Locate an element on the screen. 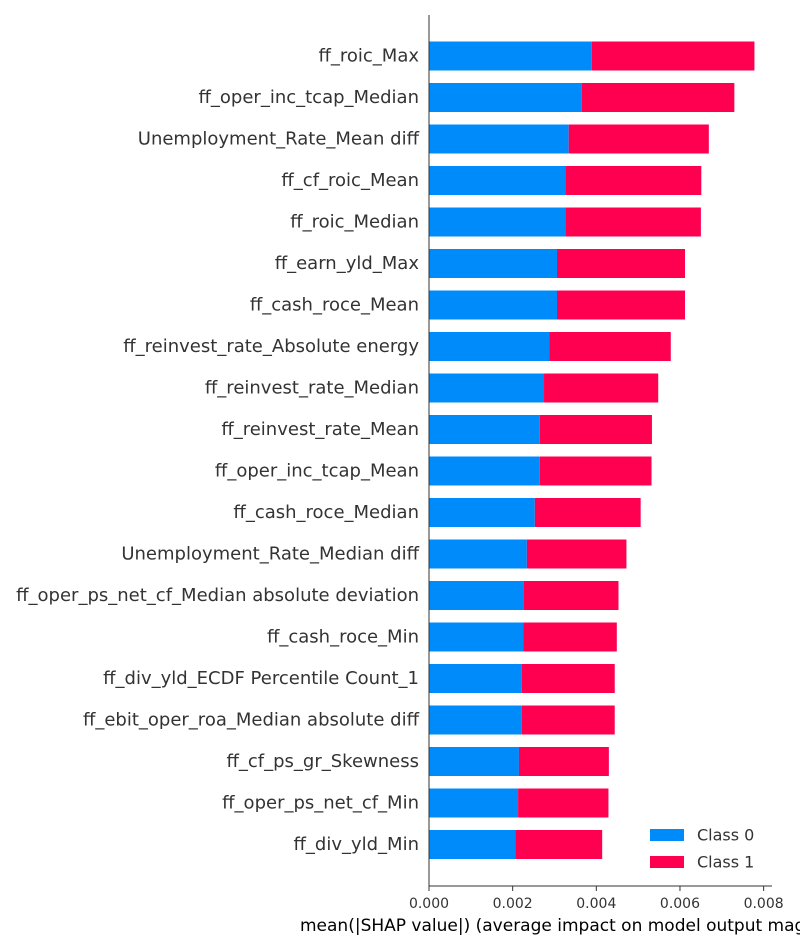 This screenshot has width=800, height=950. legend: Class 0 Class 1 is located at coordinates (702, 849).